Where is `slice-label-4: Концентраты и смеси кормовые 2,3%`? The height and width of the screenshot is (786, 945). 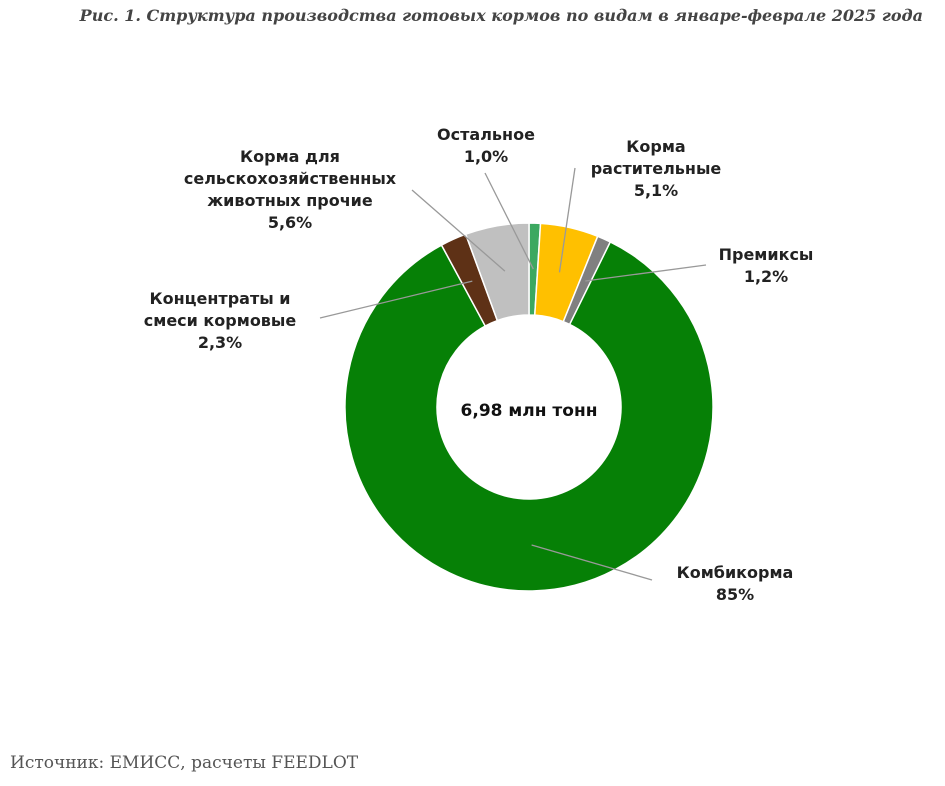 slice-label-4: Концентраты и смеси кормовые 2,3% is located at coordinates (220, 320).